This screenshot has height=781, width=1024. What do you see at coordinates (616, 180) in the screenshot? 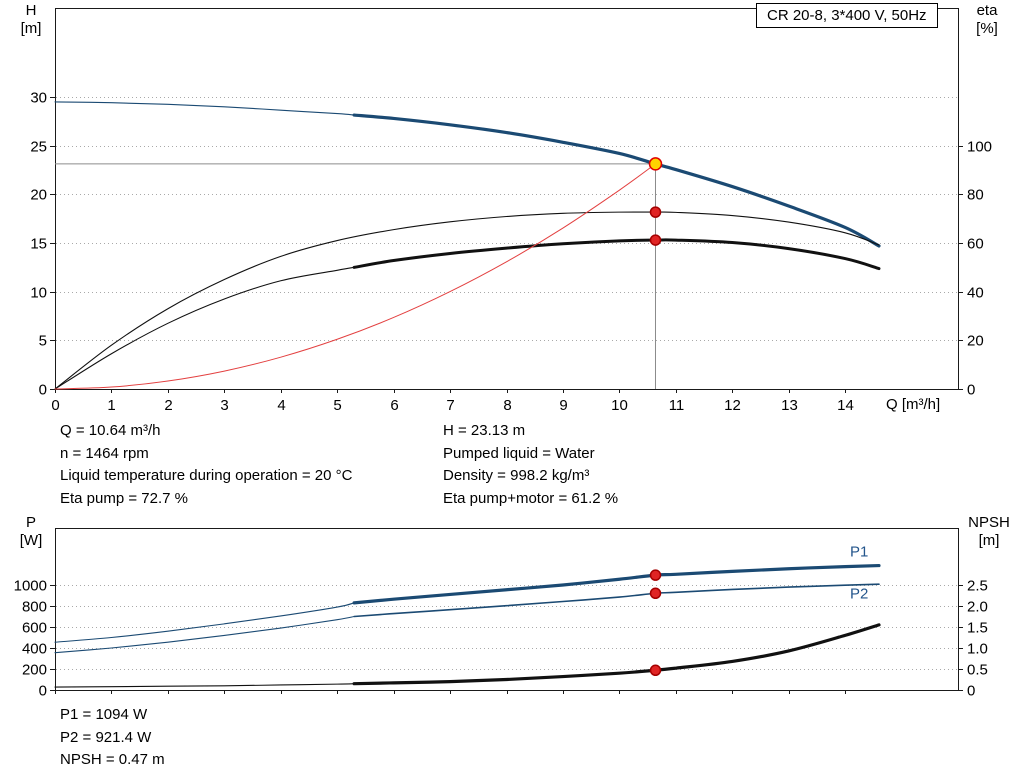
I see `head-curve` at bounding box center [616, 180].